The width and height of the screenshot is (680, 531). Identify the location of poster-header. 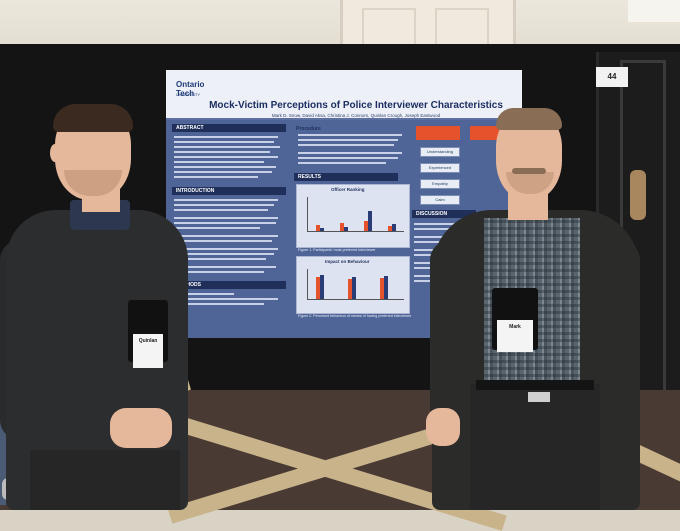
(344, 94).